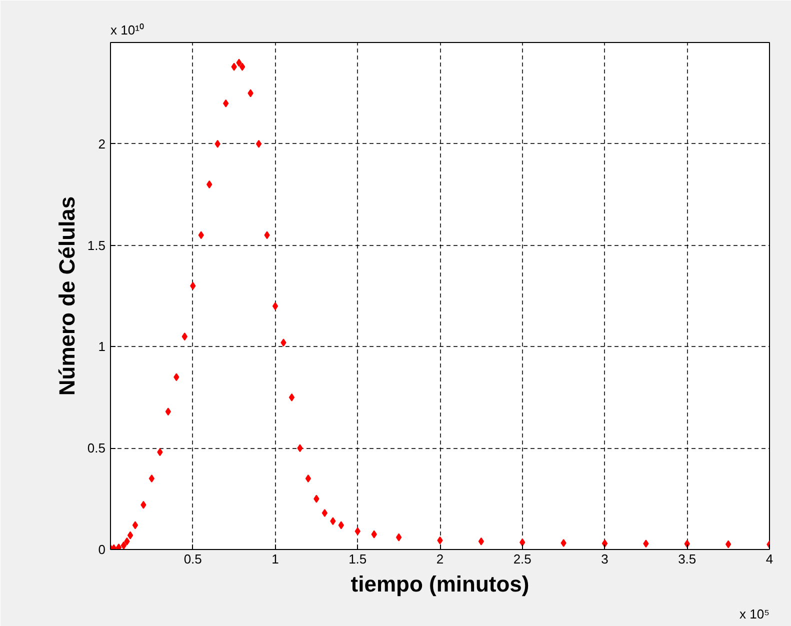  Describe the element at coordinates (522, 559) in the screenshot. I see `x-tick-label: 2.5` at that location.